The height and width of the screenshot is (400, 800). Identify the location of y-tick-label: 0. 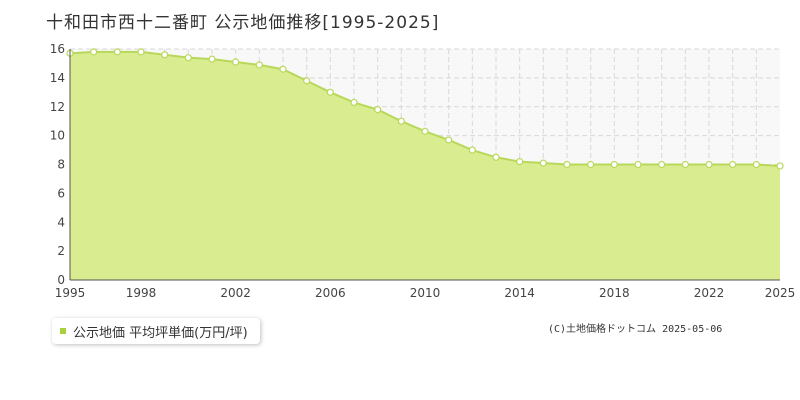
(61, 280).